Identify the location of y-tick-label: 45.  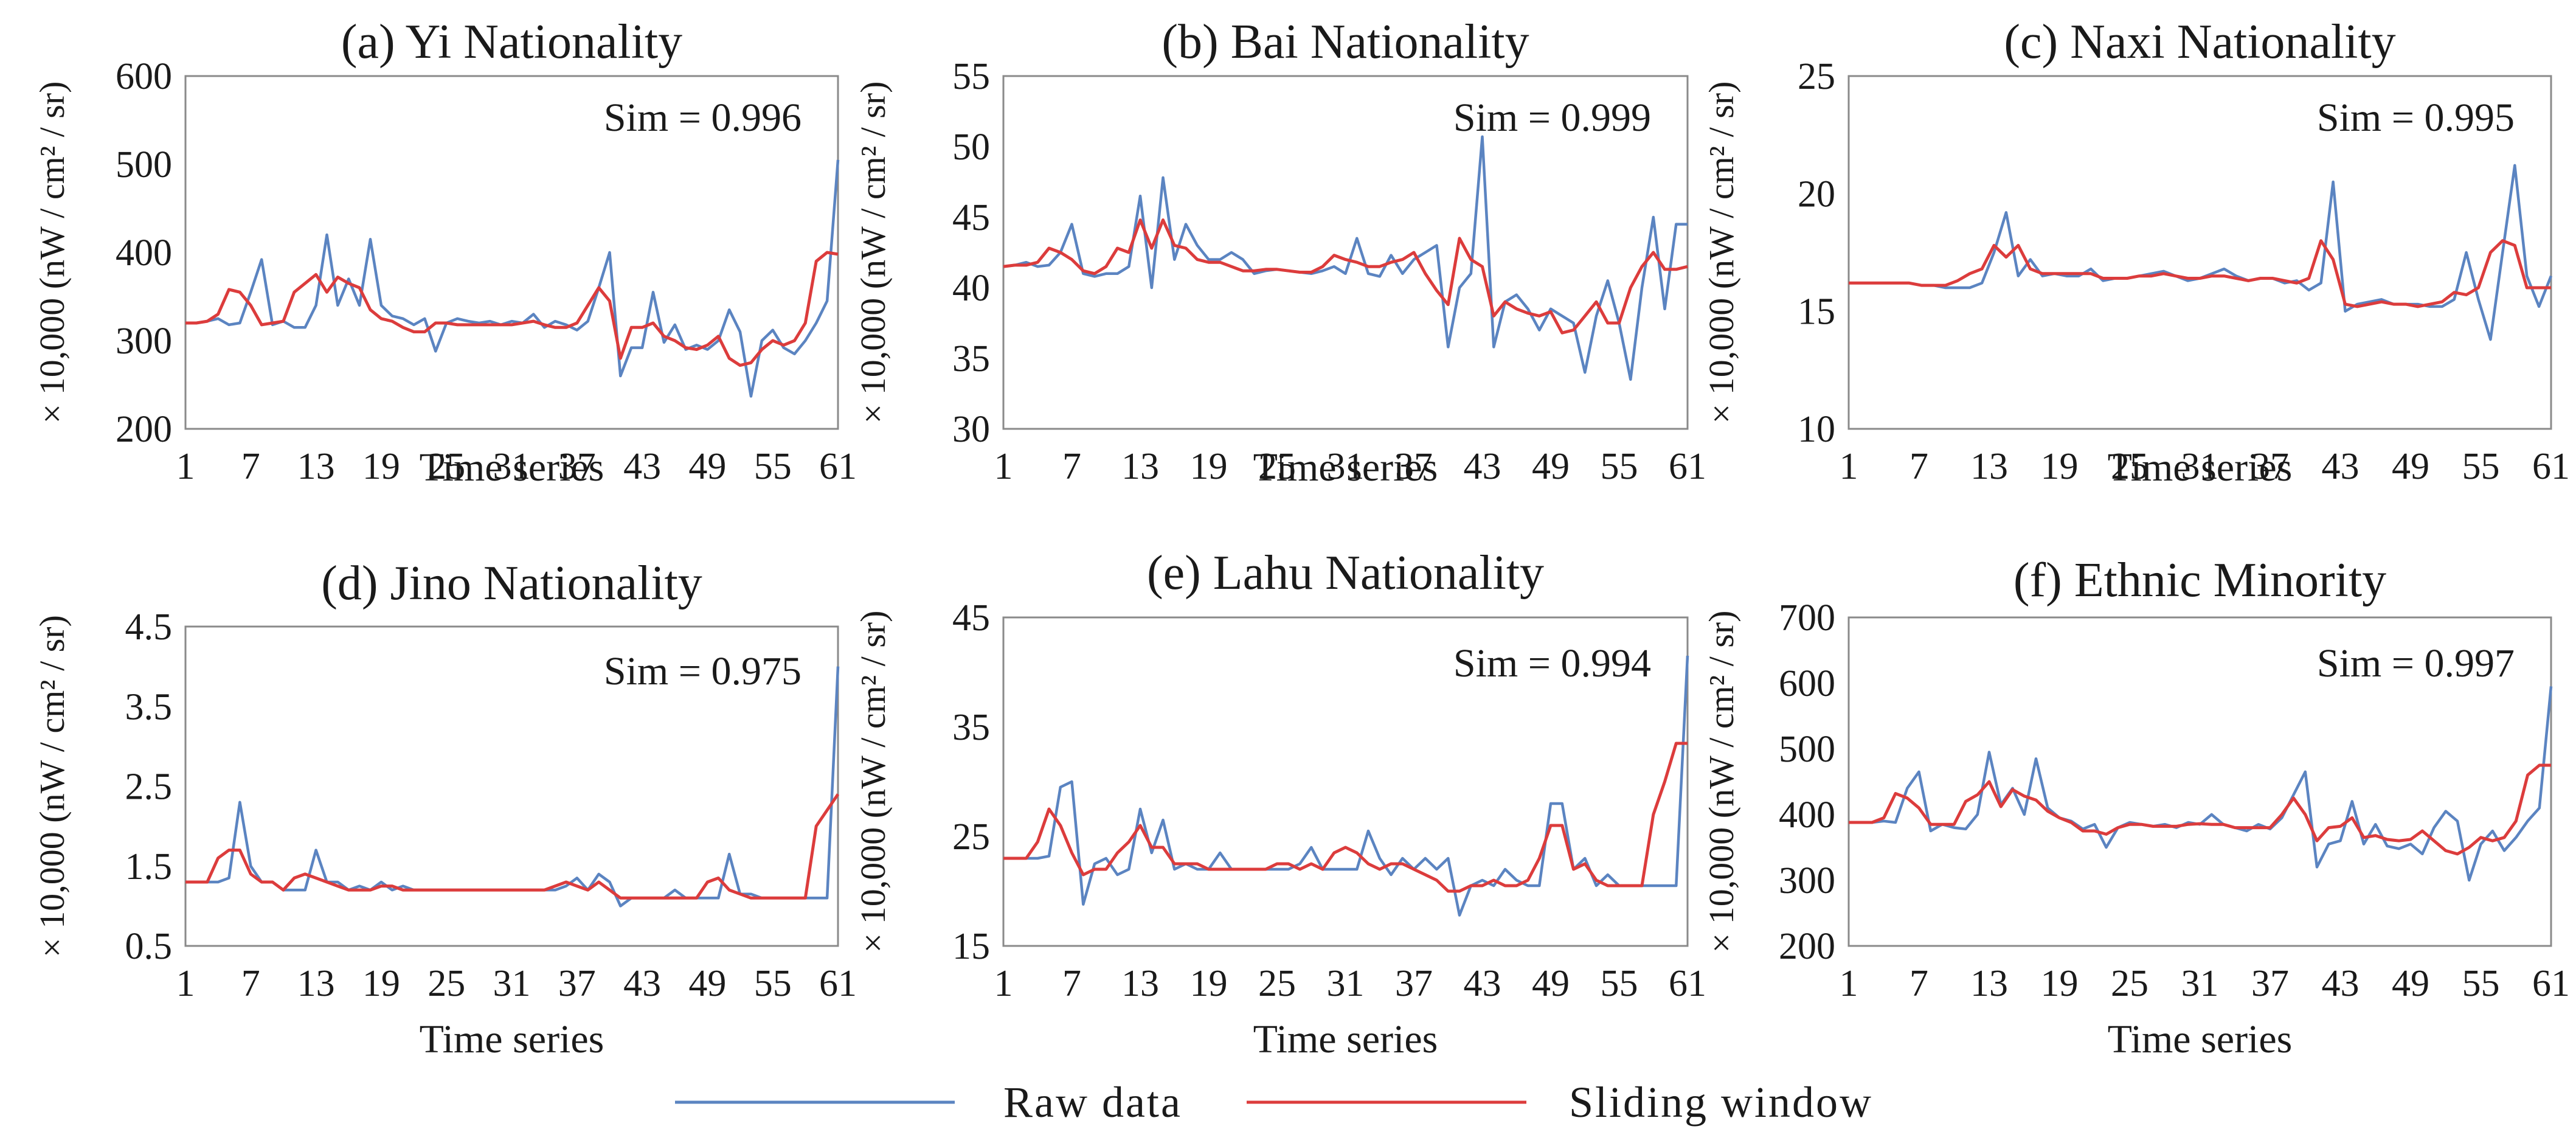
(971, 618).